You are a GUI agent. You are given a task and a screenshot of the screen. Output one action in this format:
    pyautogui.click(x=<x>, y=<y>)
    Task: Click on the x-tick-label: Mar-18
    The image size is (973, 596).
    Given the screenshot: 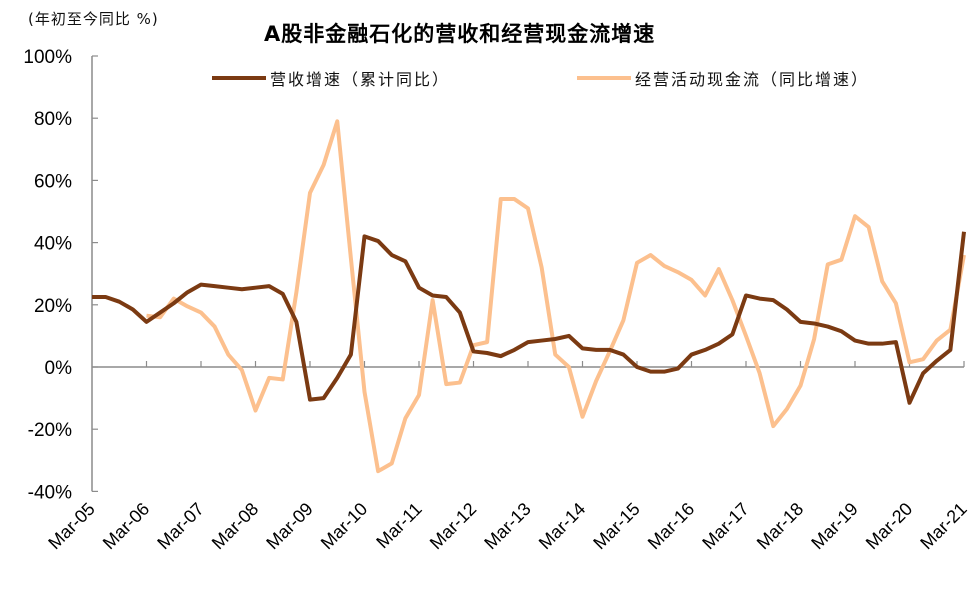 What is the action you would take?
    pyautogui.click(x=780, y=526)
    